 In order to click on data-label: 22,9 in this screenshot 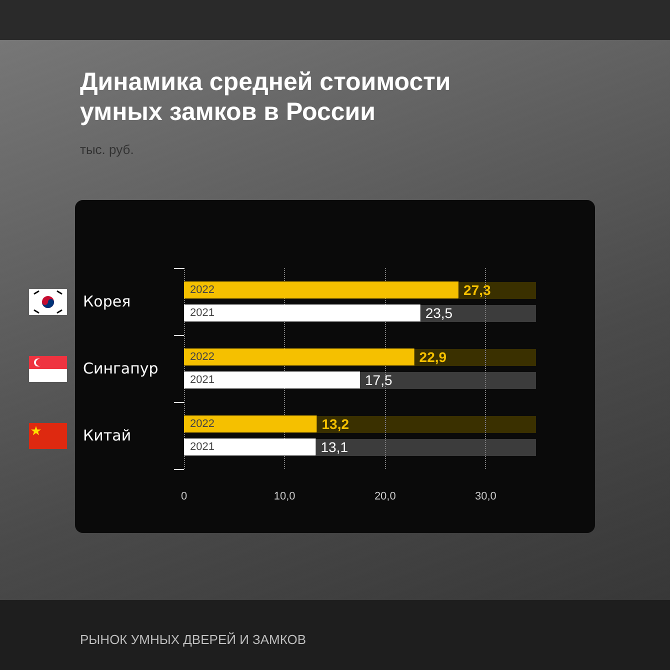, I will do `click(433, 357)`.